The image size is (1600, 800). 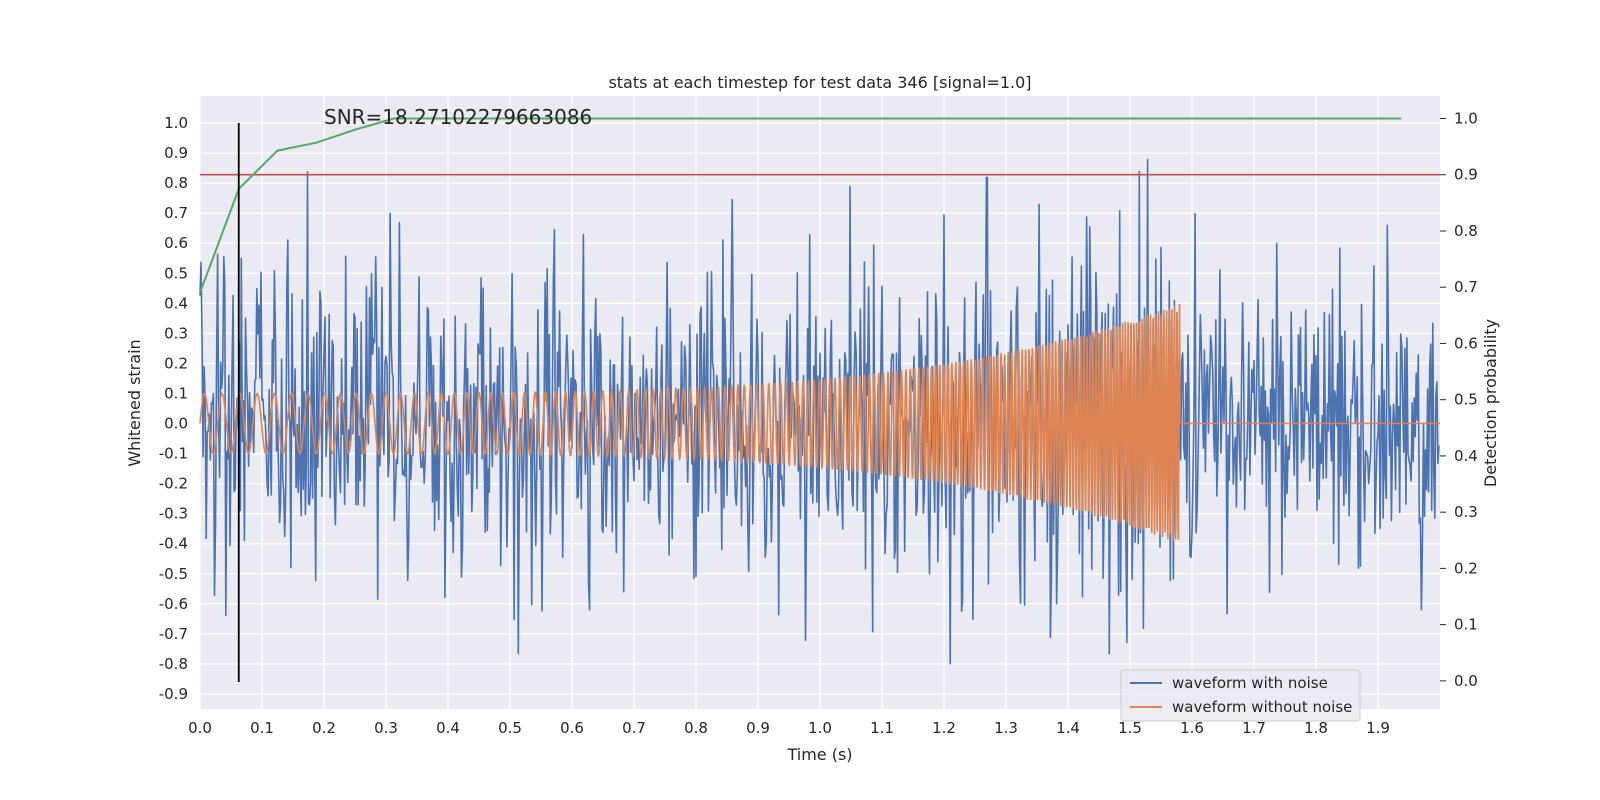 I want to click on y2-tick-label: 0.9, so click(x=1466, y=175).